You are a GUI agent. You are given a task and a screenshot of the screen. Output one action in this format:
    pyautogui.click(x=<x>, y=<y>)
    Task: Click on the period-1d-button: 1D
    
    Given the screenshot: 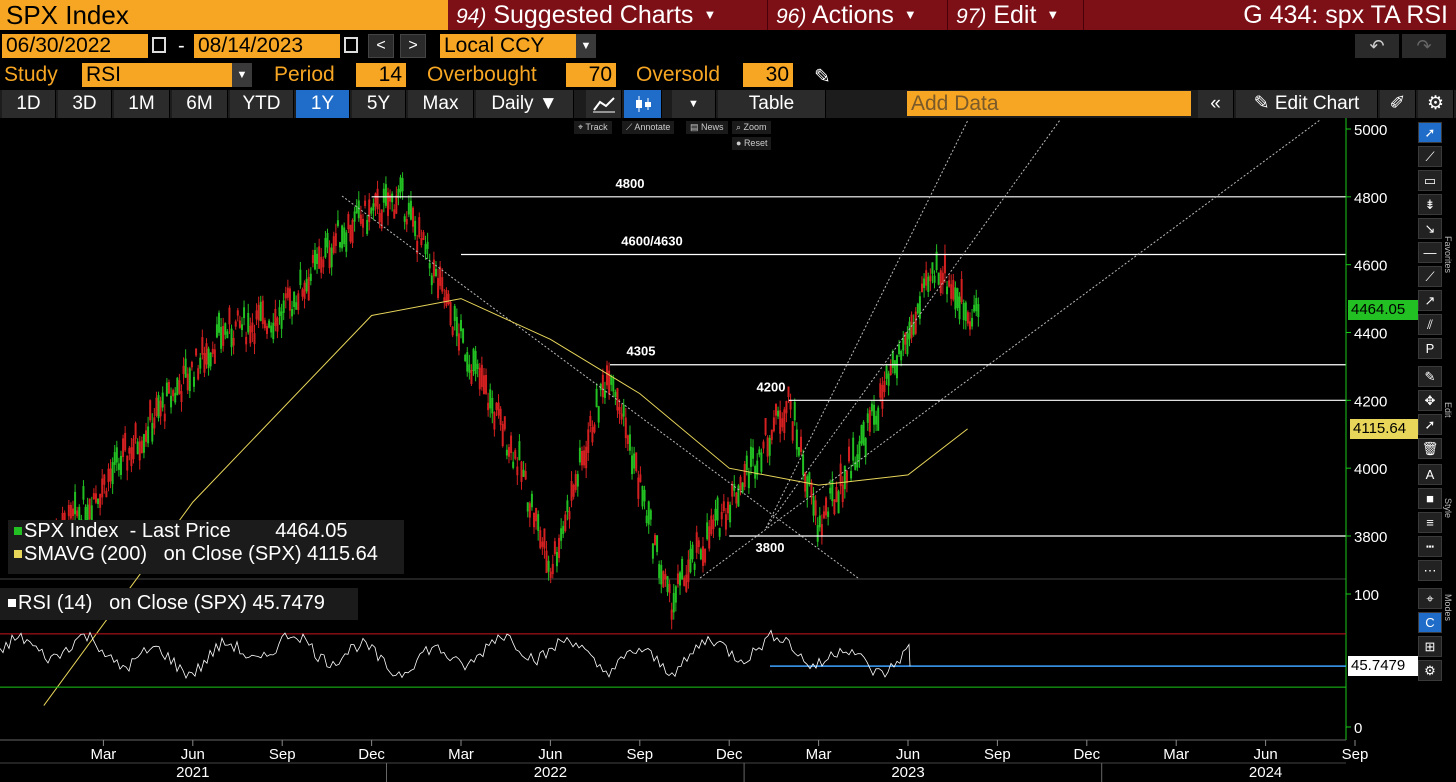 What is the action you would take?
    pyautogui.click(x=29, y=104)
    